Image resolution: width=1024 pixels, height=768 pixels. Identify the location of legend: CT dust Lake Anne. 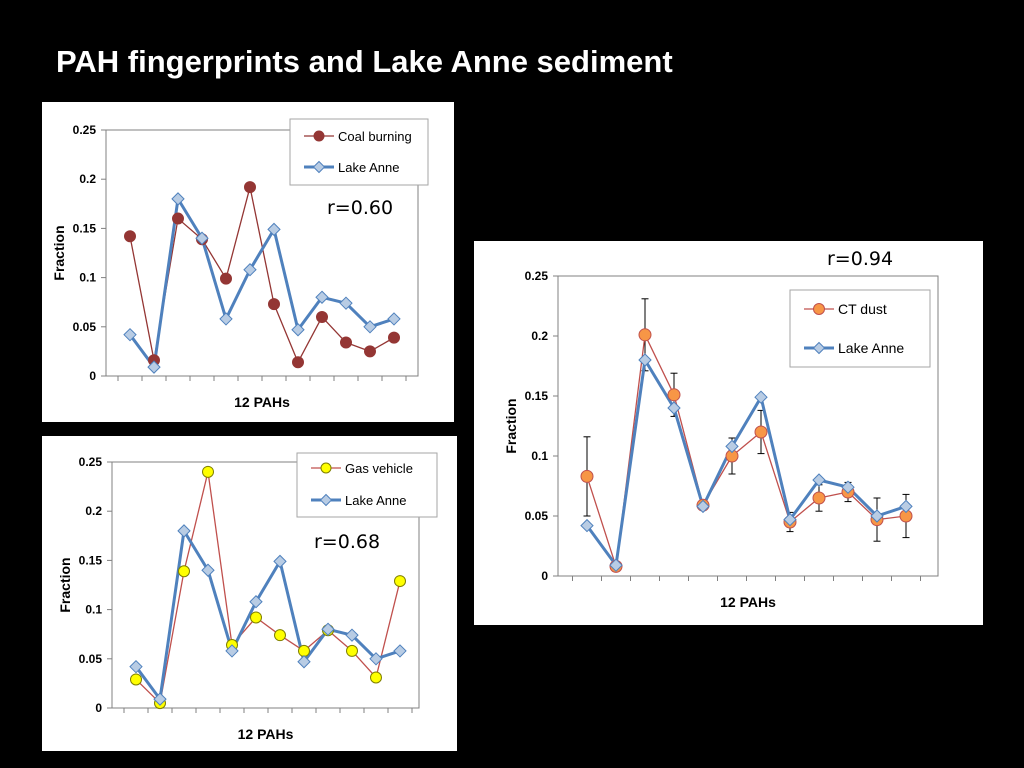
(860, 328).